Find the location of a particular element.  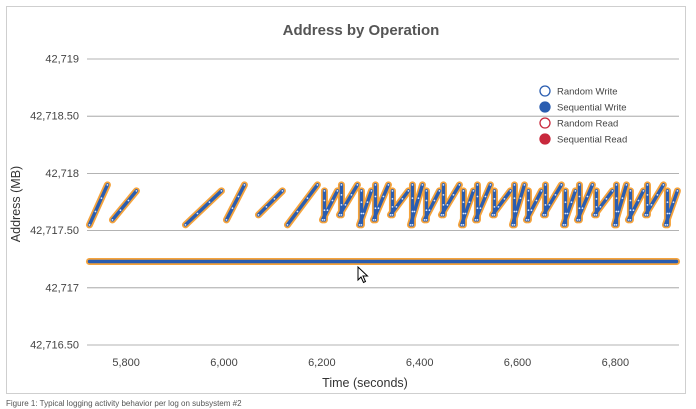

x-tick-label: 6,800 is located at coordinates (616, 363).